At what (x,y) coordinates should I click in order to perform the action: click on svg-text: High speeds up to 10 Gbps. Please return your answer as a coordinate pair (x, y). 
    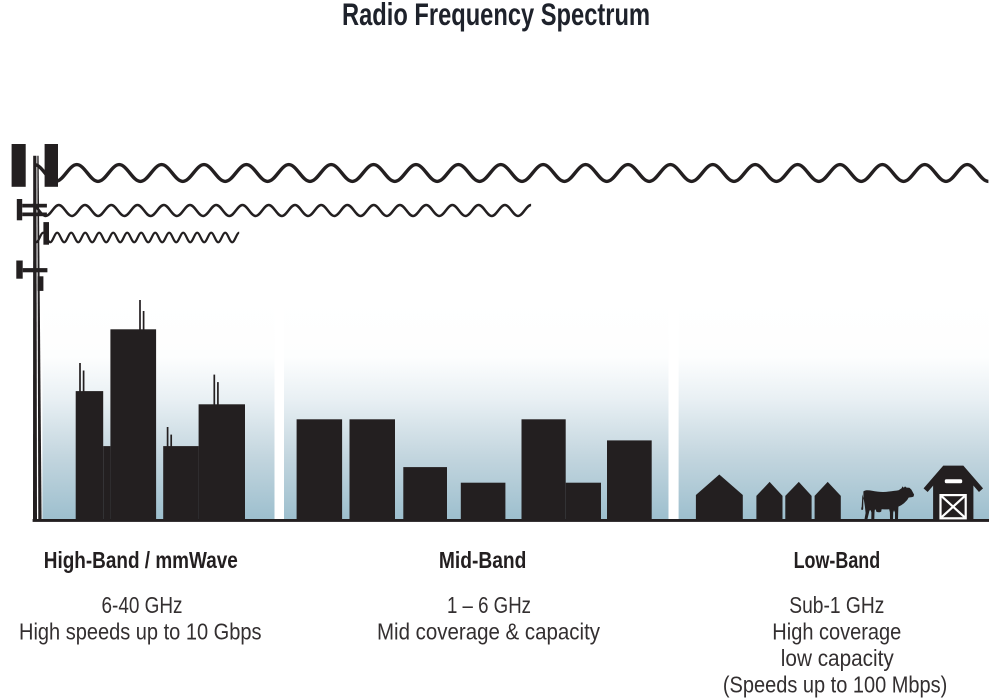
    Looking at the image, I should click on (140, 632).